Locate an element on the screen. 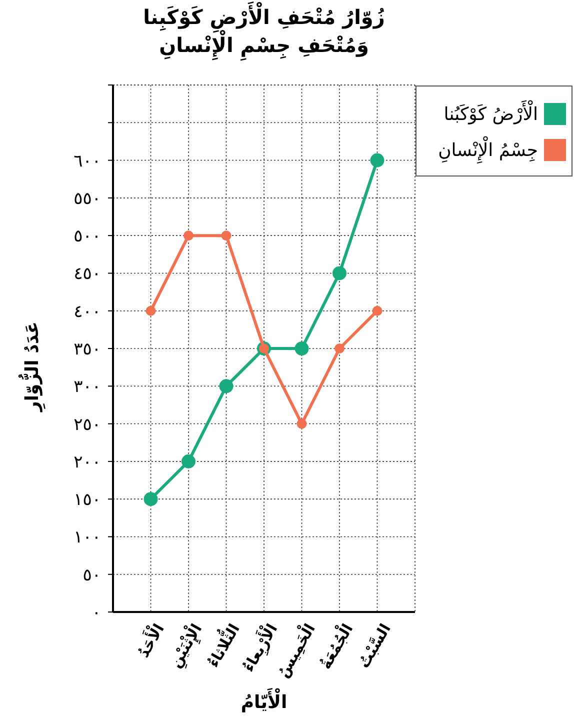  ytick: ٤٠٠ is located at coordinates (87, 312).